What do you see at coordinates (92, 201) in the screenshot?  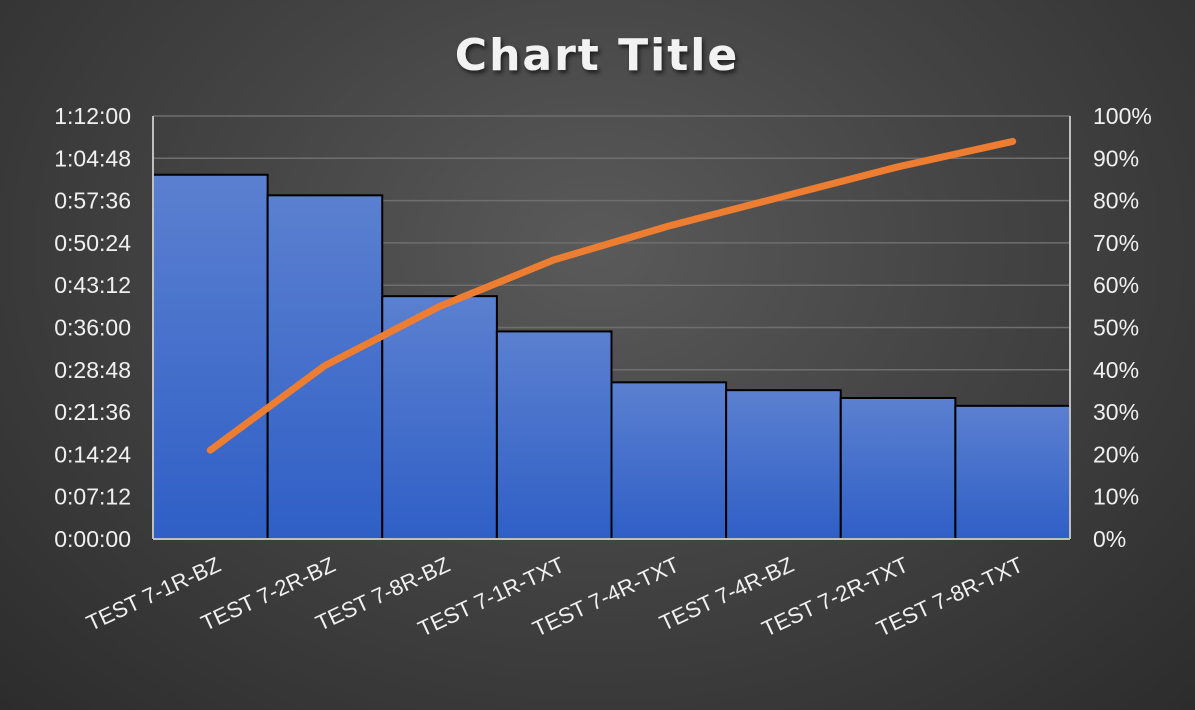 I see `y-left-tick-label: 0:57:36` at bounding box center [92, 201].